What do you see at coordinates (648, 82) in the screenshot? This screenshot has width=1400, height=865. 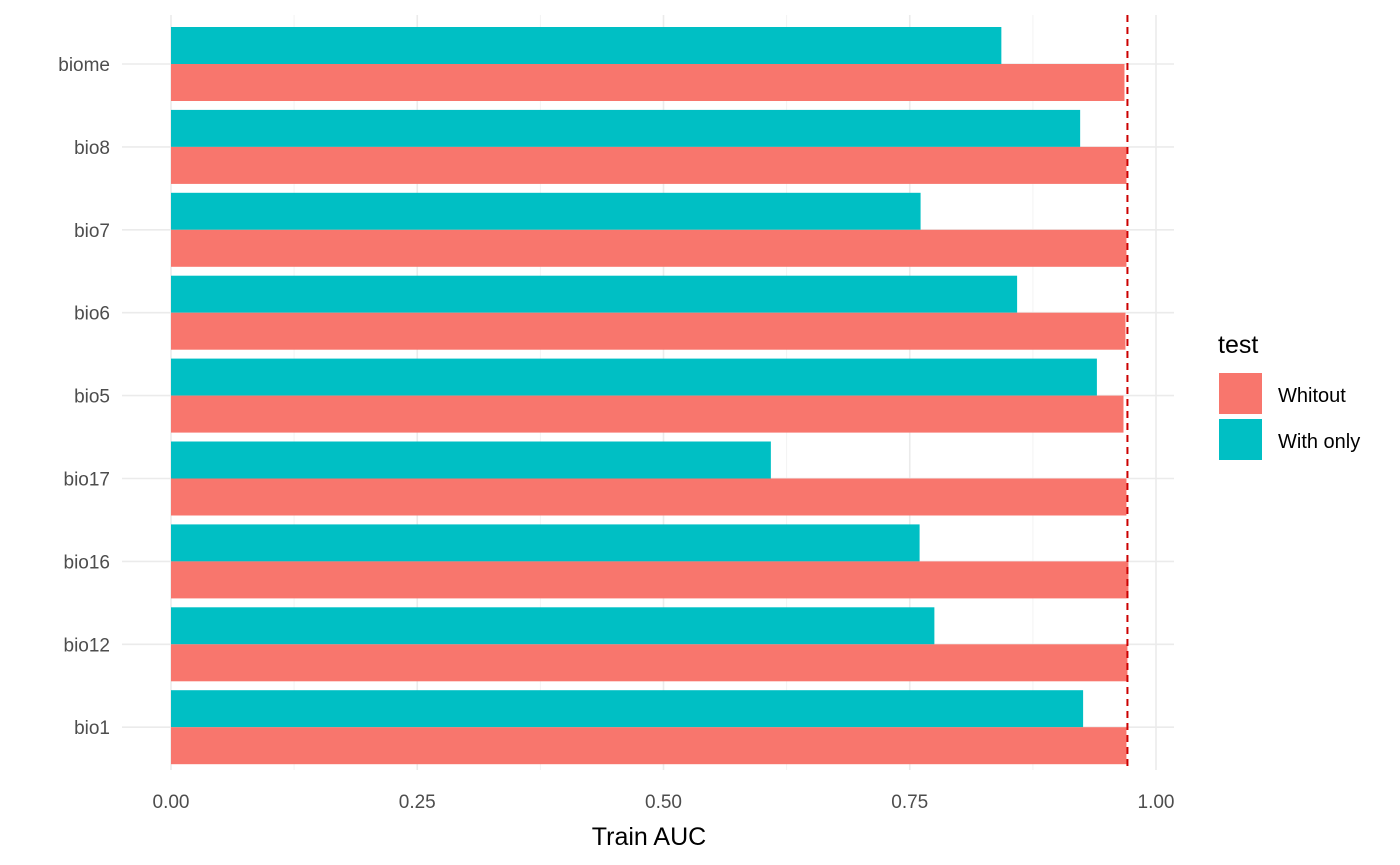 I see `bar-biome-whitout` at bounding box center [648, 82].